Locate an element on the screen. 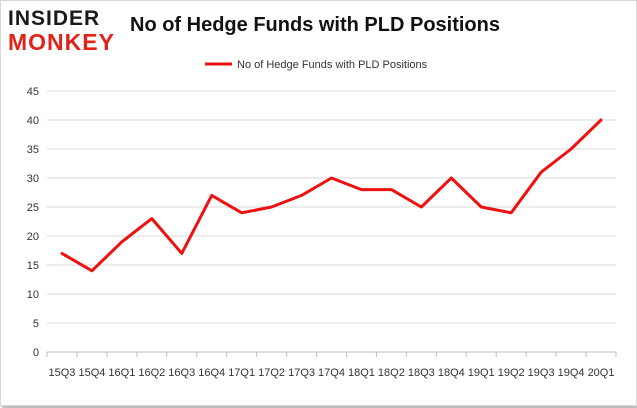 Image resolution: width=637 pixels, height=408 pixels. x-tick-label: 16Q1 is located at coordinates (121, 373).